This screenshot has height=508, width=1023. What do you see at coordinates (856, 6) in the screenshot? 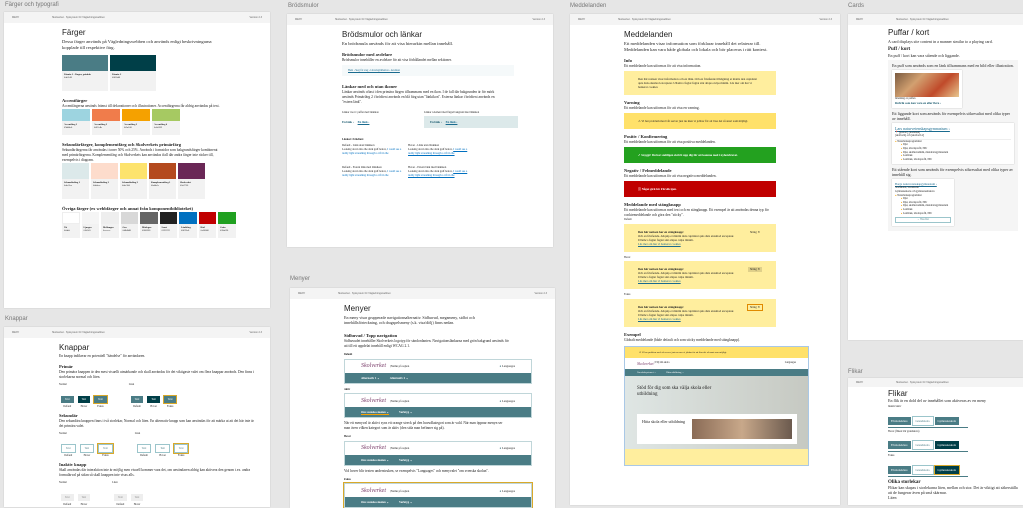
I see `frame-label-cards: Cards` at bounding box center [856, 6].